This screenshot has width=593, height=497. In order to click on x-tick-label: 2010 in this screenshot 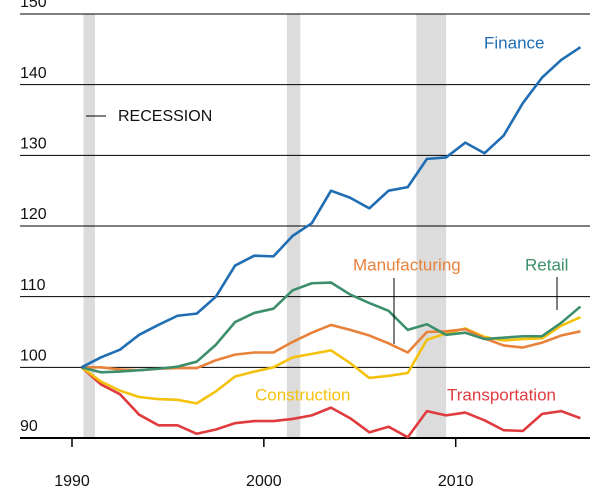, I will do `click(456, 481)`.